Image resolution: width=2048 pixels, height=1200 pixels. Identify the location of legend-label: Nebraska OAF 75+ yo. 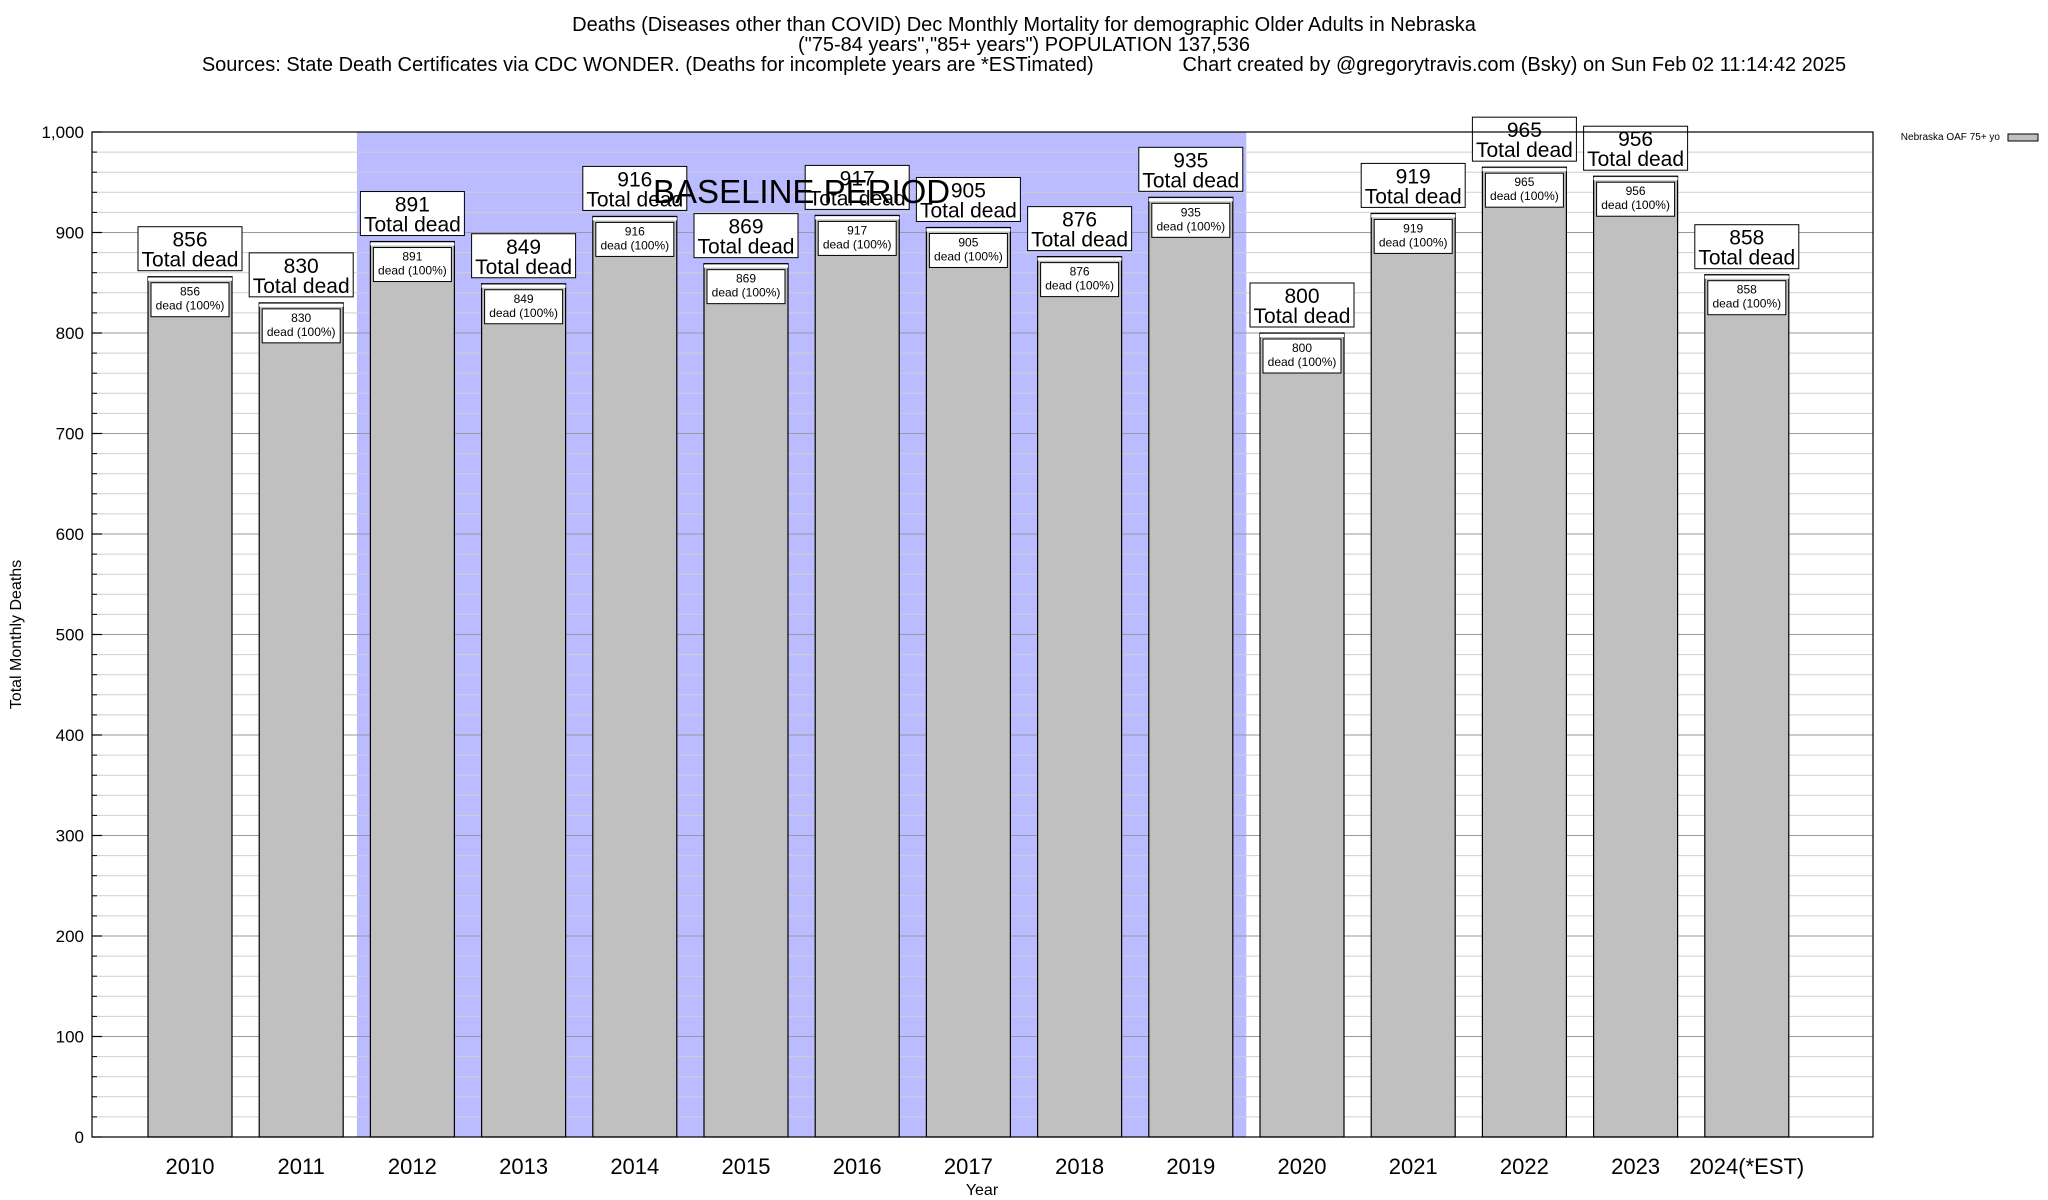
(1951, 137).